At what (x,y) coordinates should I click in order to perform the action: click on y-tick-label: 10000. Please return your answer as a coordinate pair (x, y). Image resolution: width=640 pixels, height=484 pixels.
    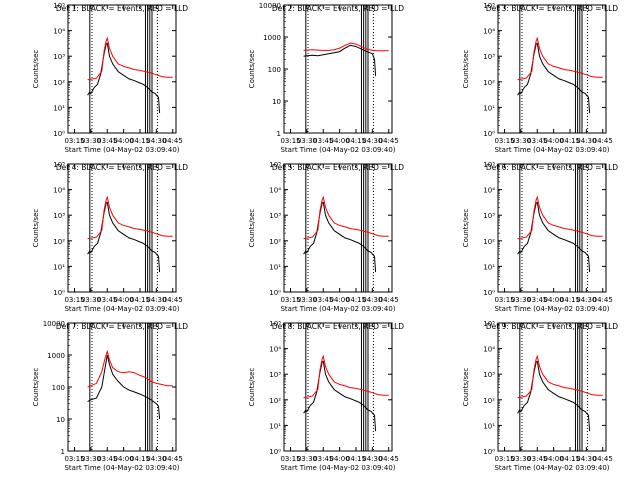
    Looking at the image, I should click on (270, 6).